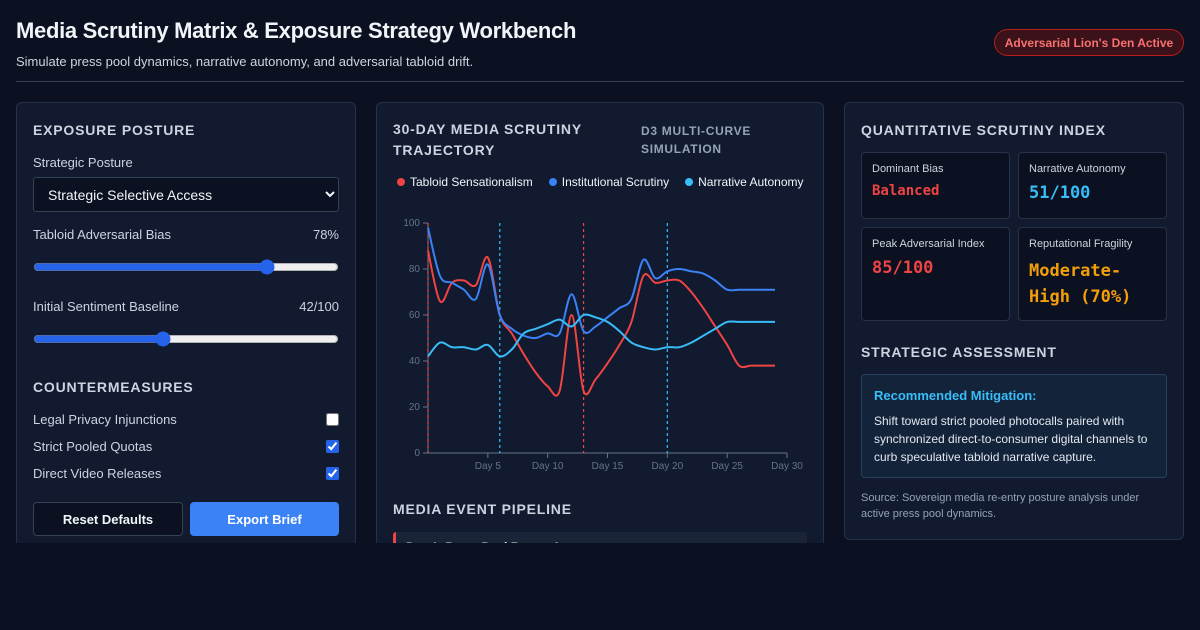 The image size is (1200, 630). I want to click on countermeasures-title: COUNTERMEASURES, so click(113, 387).